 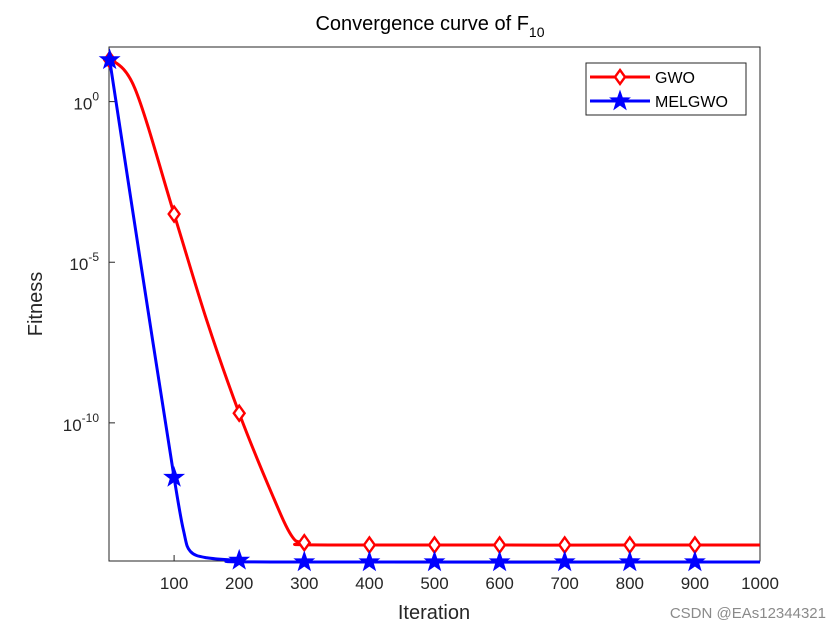 I want to click on y-axis-label: Fitness, so click(x=36, y=304).